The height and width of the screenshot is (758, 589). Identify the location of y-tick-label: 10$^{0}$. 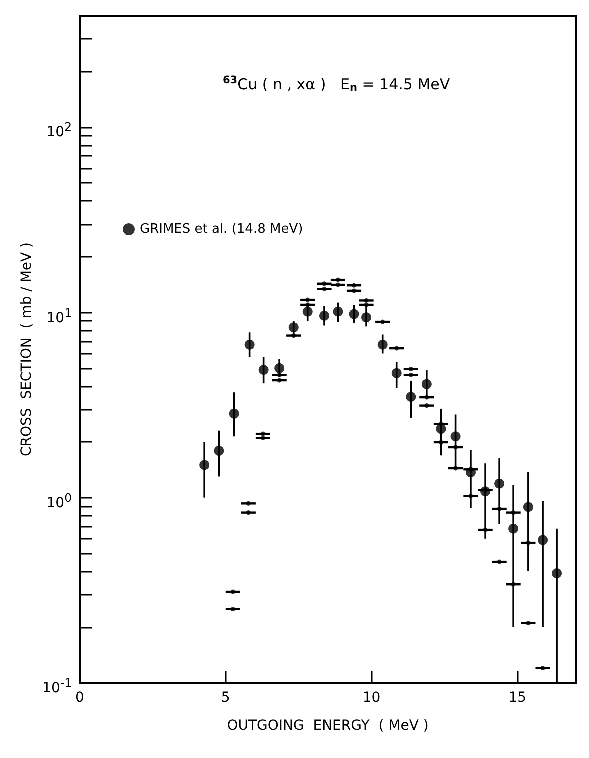
(59, 501).